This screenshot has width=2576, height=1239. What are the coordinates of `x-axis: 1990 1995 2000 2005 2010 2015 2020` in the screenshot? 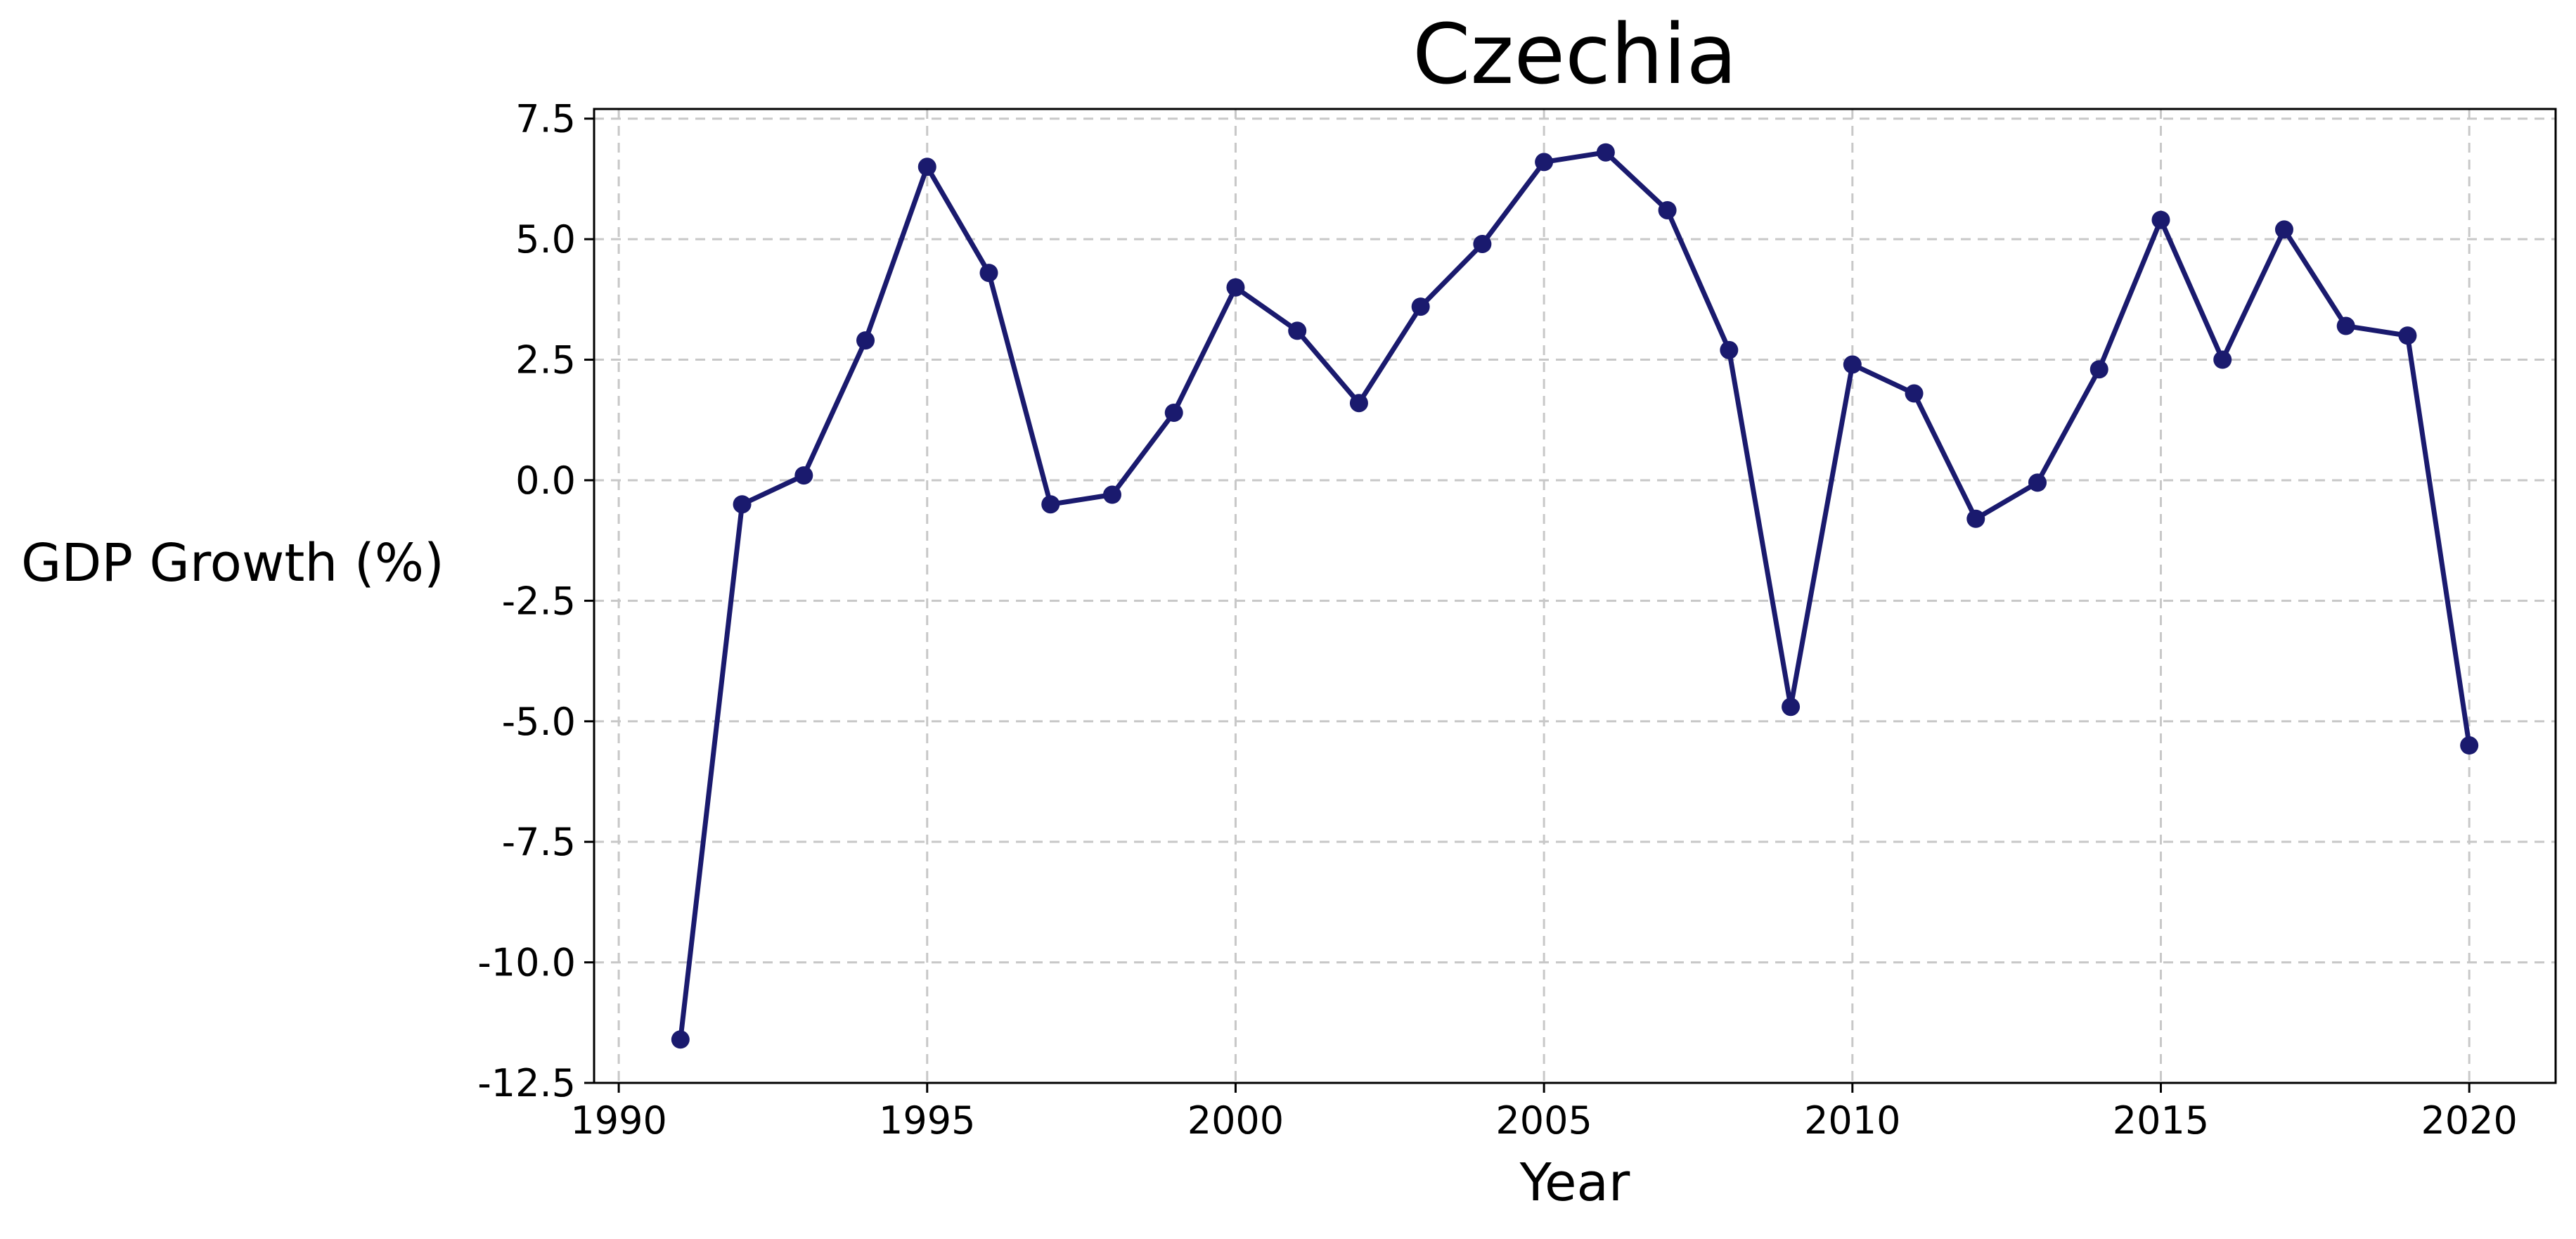 It's located at (1544, 1113).